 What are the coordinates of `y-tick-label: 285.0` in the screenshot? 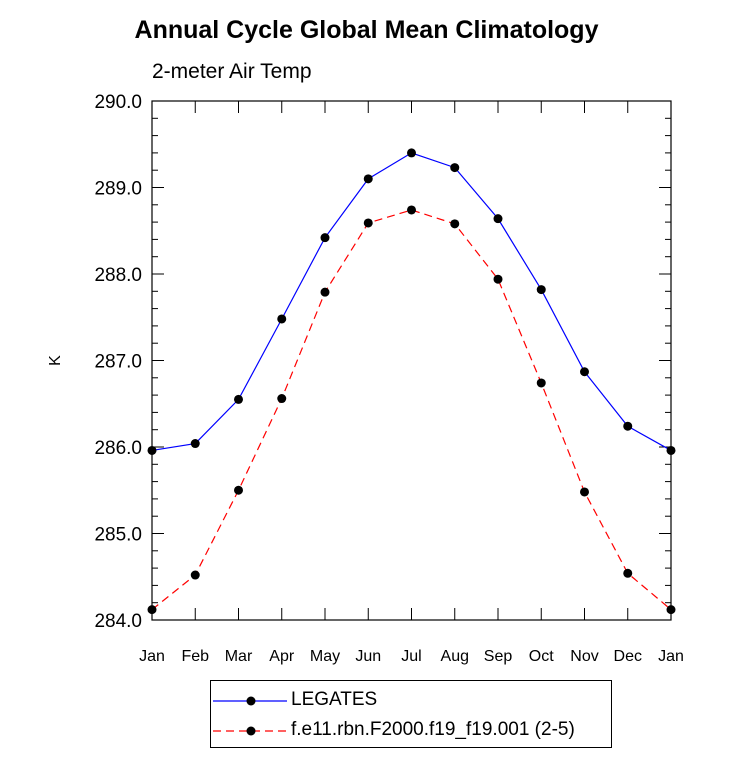 It's located at (118, 535).